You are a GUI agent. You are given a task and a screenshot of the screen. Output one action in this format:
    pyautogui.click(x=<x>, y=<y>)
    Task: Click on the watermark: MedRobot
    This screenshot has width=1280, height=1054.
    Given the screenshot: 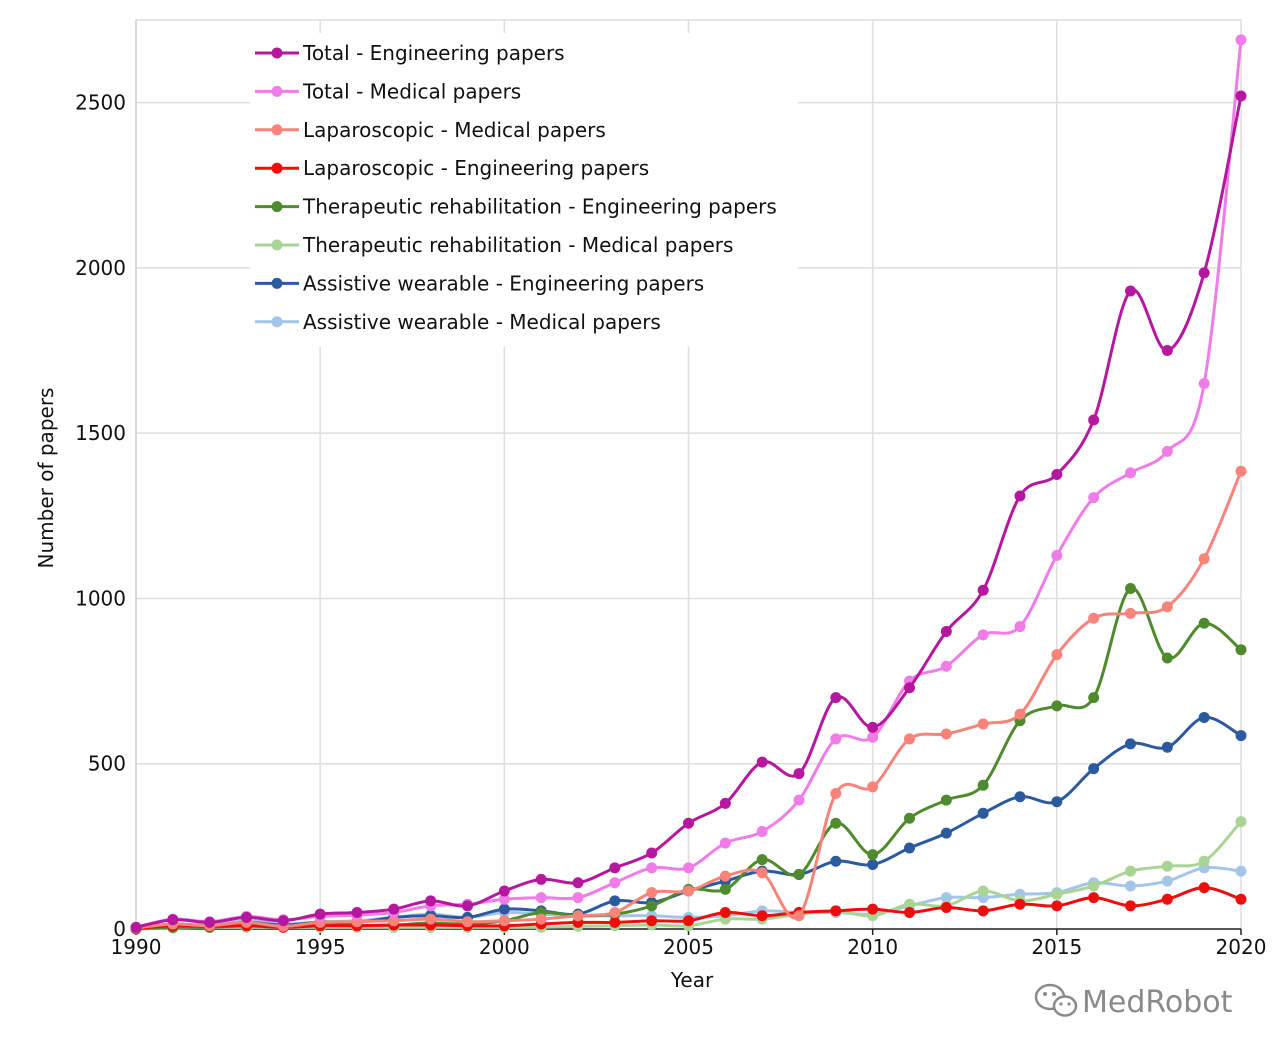 What is the action you would take?
    pyautogui.click(x=1133, y=1001)
    